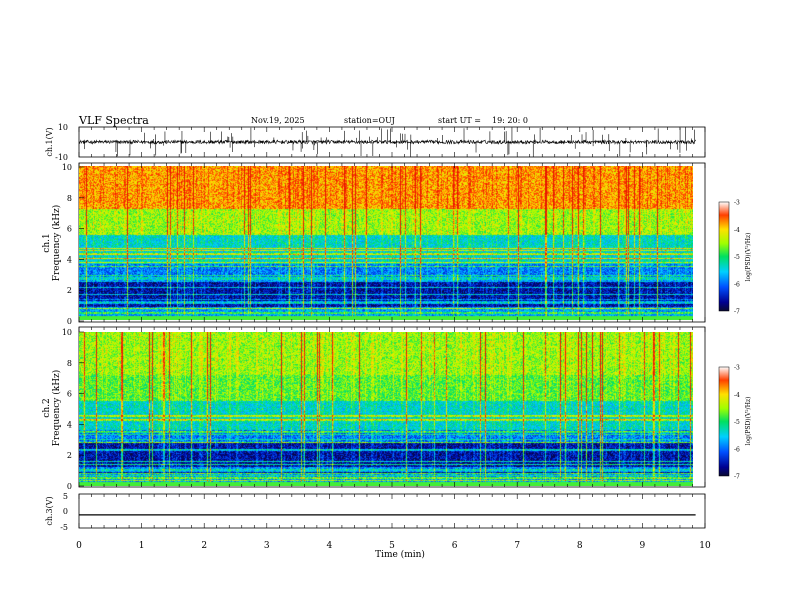 The image size is (792, 612). I want to click on ch1-ytick-top: 10, so click(63, 127).